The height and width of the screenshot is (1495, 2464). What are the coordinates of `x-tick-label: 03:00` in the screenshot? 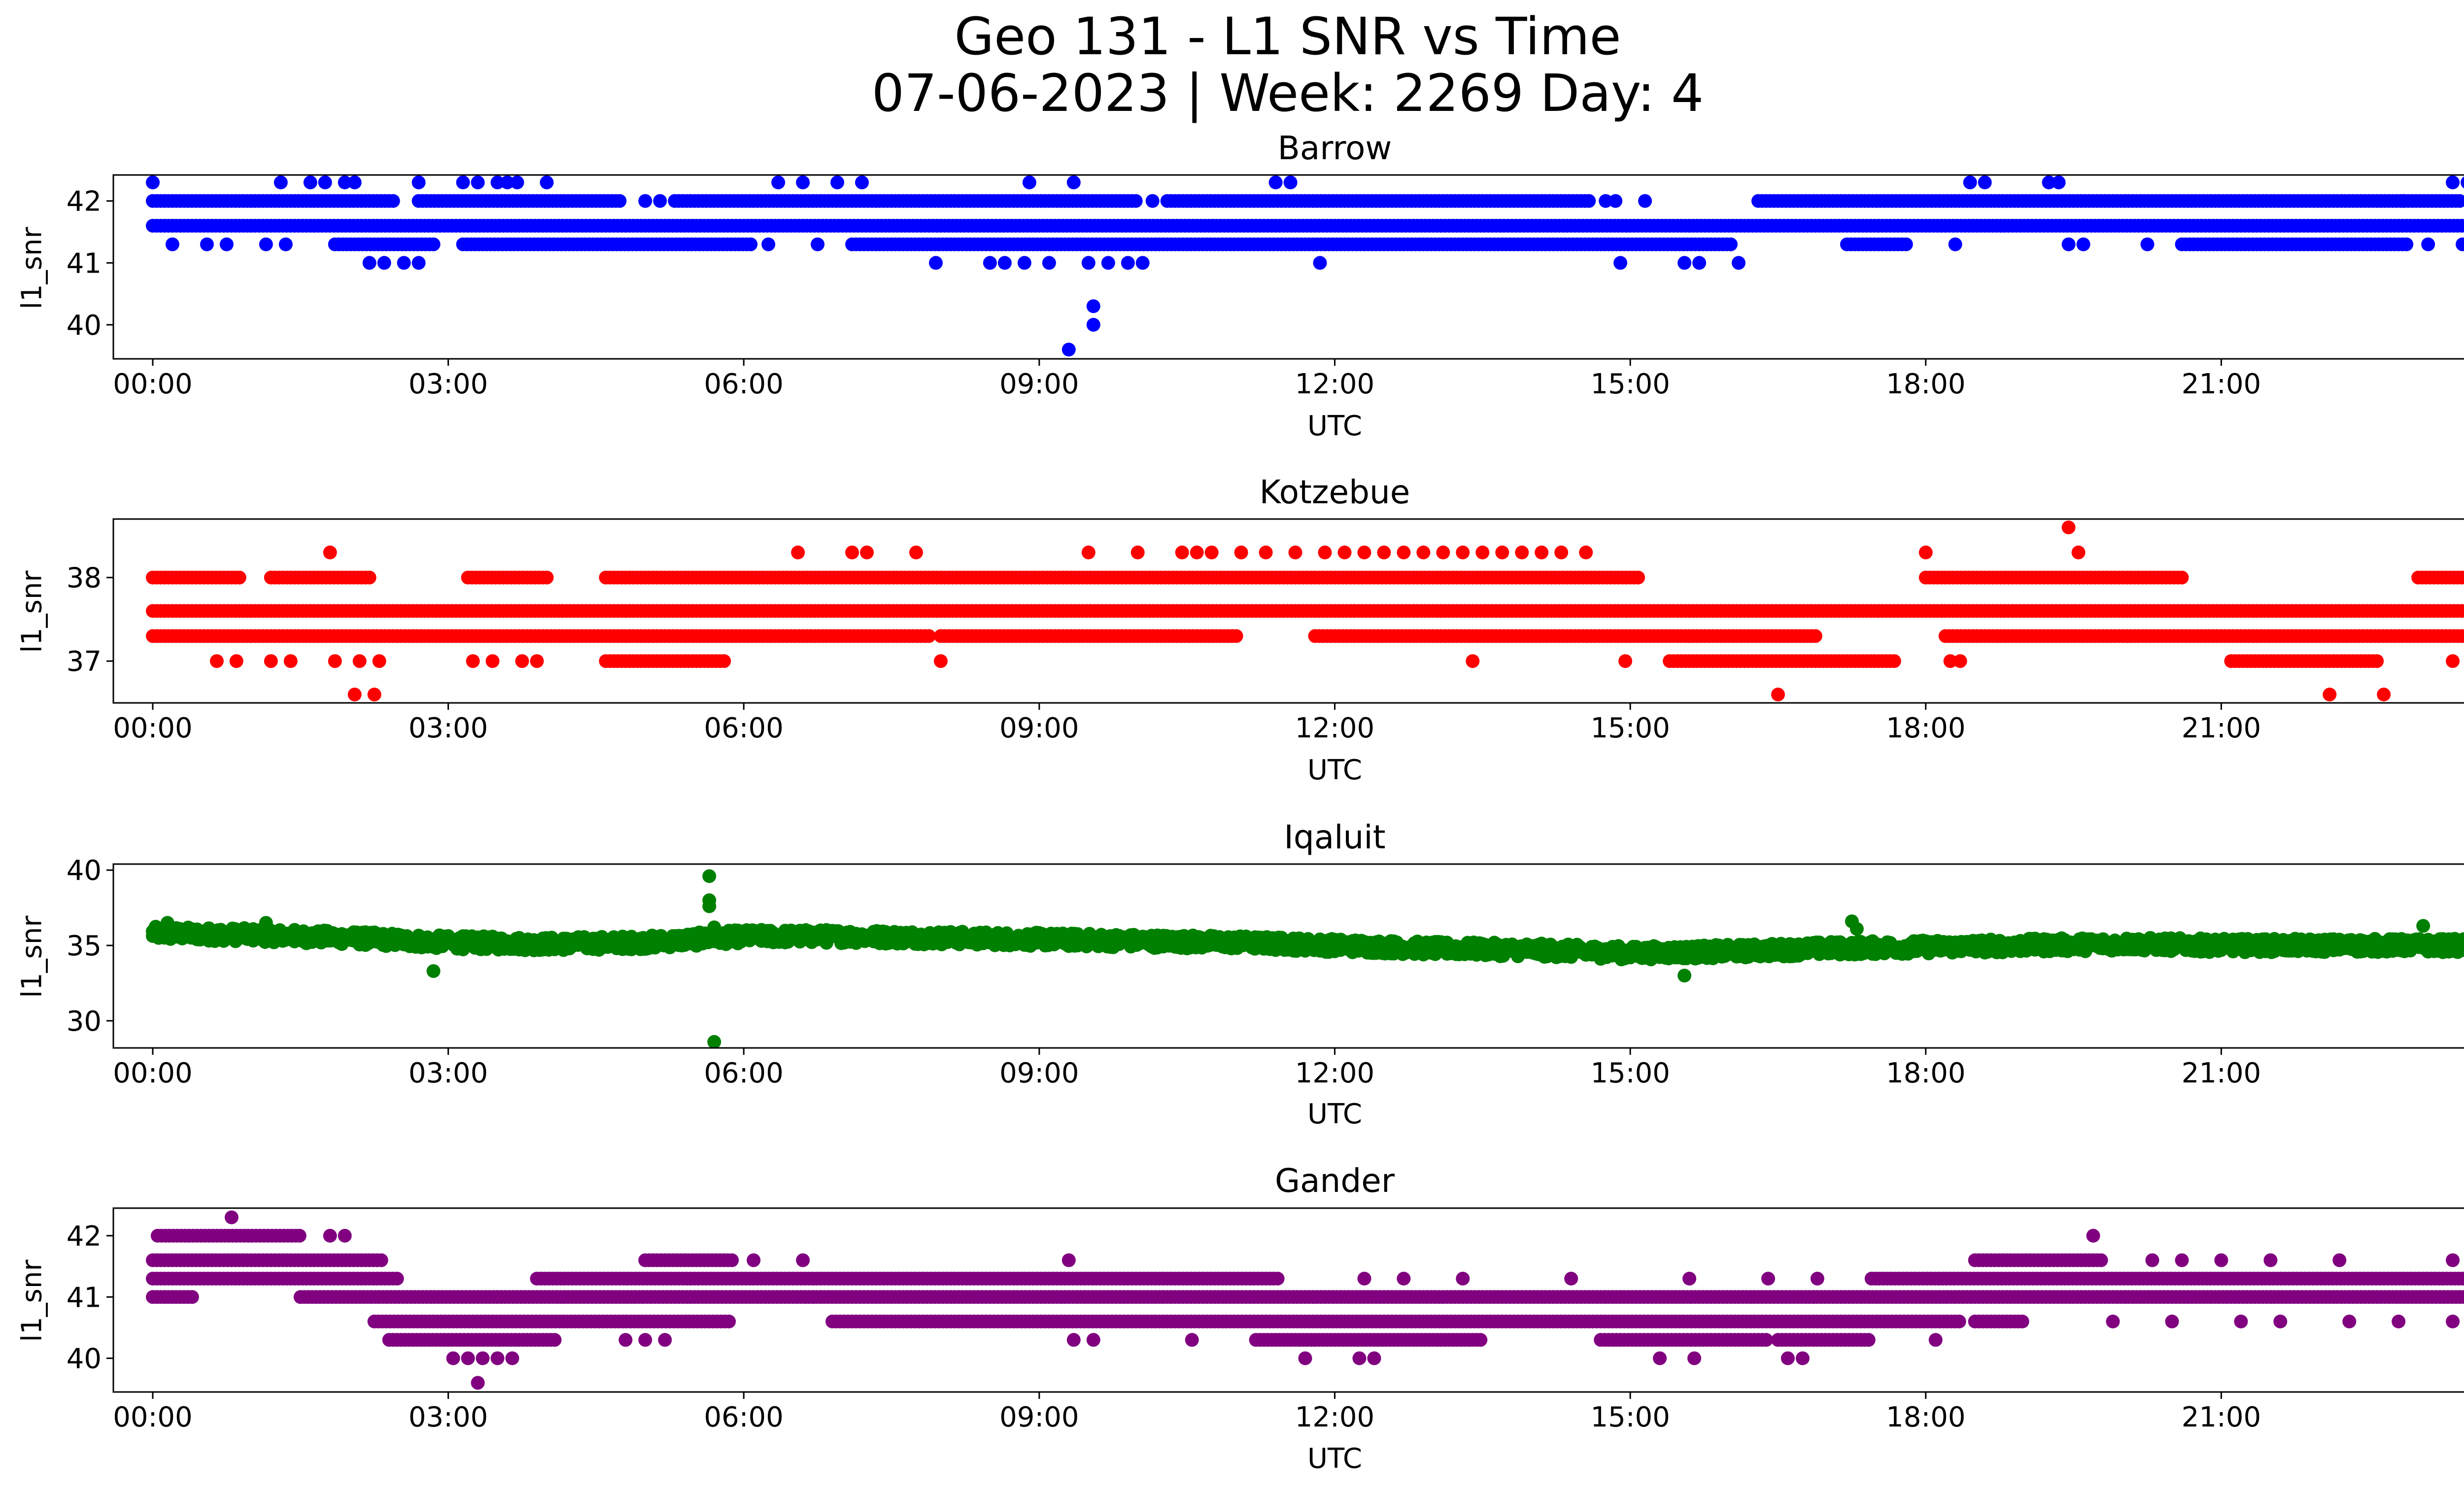 It's located at (448, 384).